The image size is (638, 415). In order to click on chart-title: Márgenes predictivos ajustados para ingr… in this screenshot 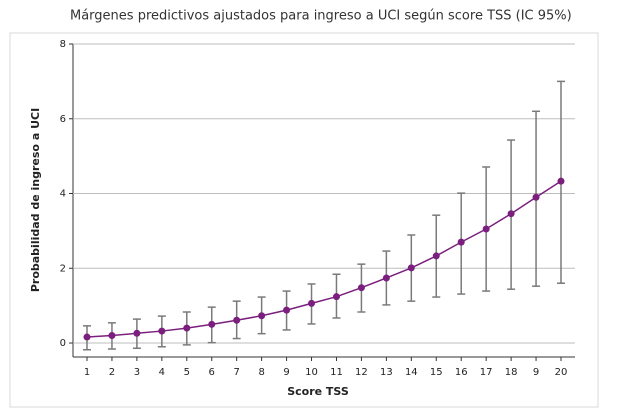, I will do `click(321, 16)`.